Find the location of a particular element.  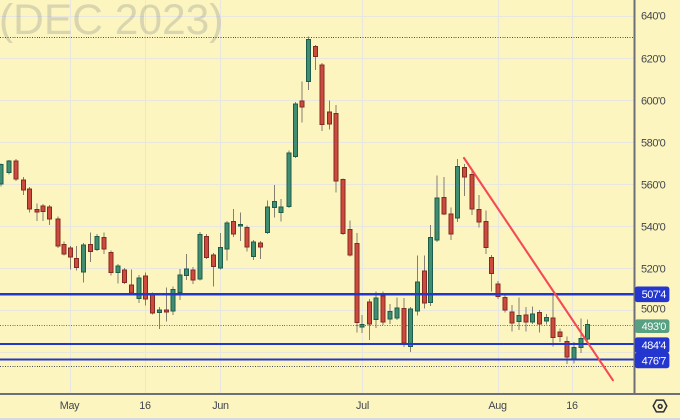

svg-text: 476'7 is located at coordinates (654, 361).